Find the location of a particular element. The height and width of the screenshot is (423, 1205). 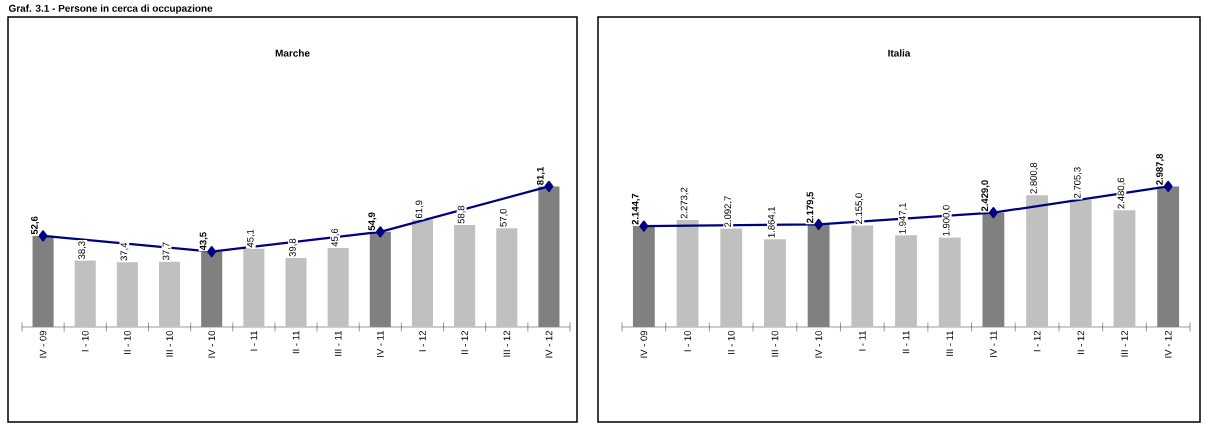

data-label: 52,6 is located at coordinates (35, 225).